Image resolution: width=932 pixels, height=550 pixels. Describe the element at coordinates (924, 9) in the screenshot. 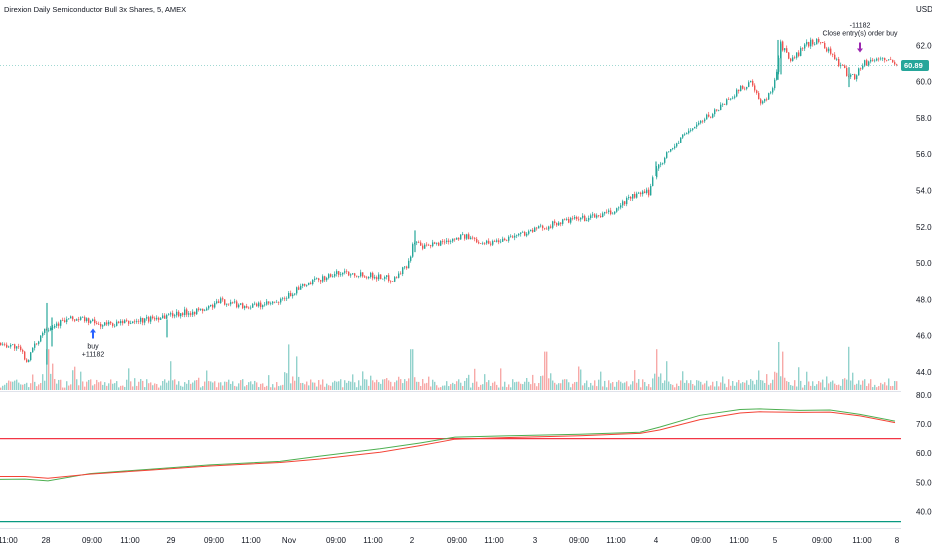

I see `currency-label: USD` at that location.